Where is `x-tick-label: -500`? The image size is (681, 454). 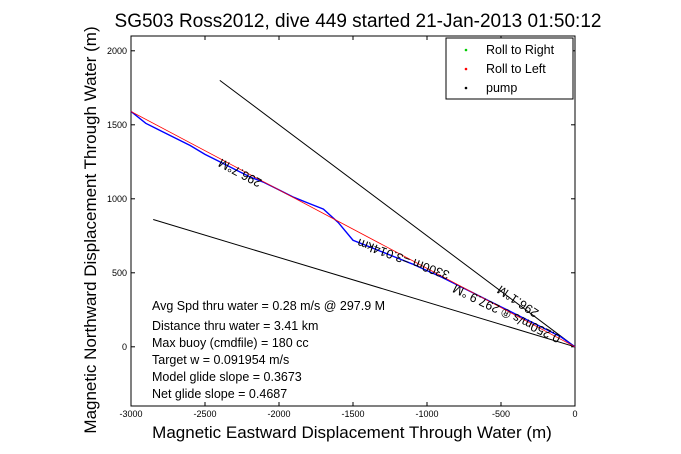
x-tick-label: -500 is located at coordinates (501, 414).